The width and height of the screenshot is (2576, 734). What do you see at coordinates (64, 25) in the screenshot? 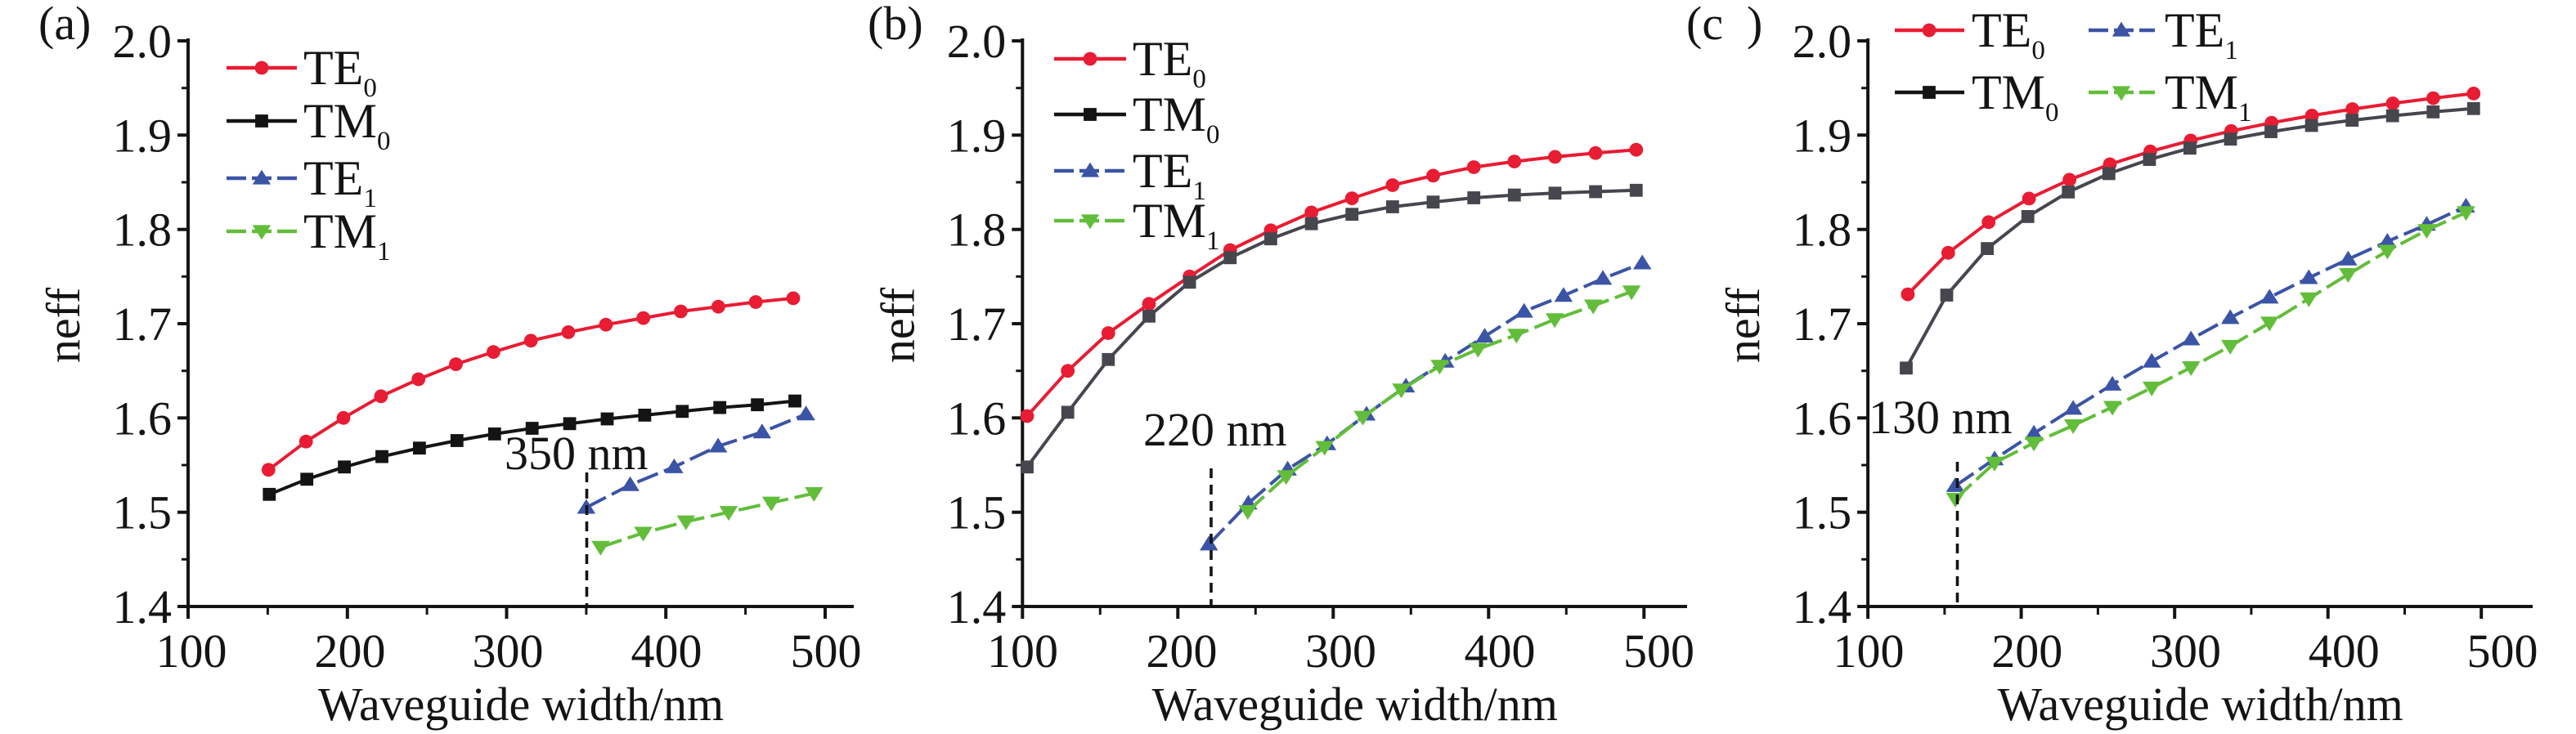
I see `svg-text: (a)` at bounding box center [64, 25].